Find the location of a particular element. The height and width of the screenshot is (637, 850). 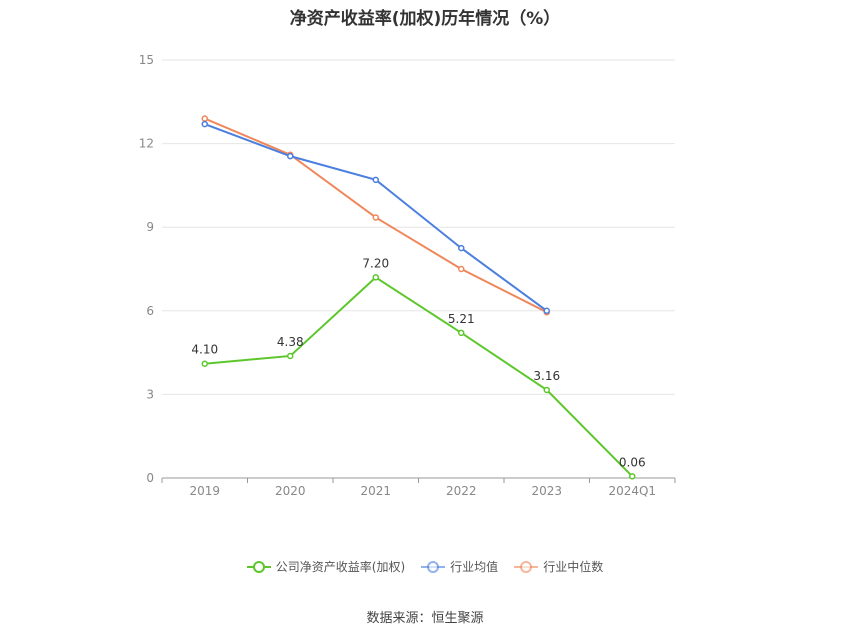

legend-label: 公司净资产收益率(加权) is located at coordinates (340, 567).